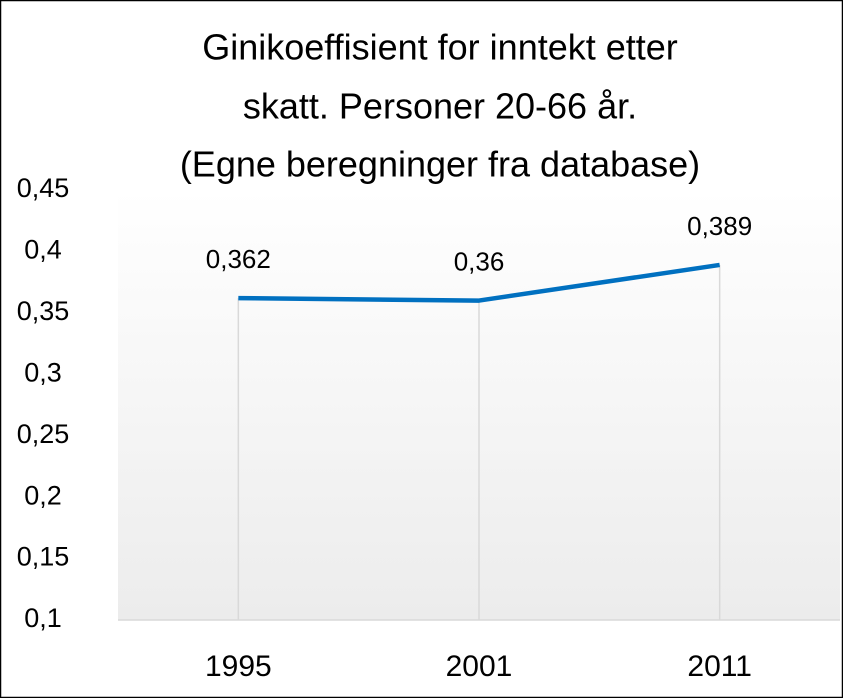 This screenshot has height=698, width=843. Describe the element at coordinates (440, 106) in the screenshot. I see `chart-title: skatt. Personer 20-66 år.` at that location.